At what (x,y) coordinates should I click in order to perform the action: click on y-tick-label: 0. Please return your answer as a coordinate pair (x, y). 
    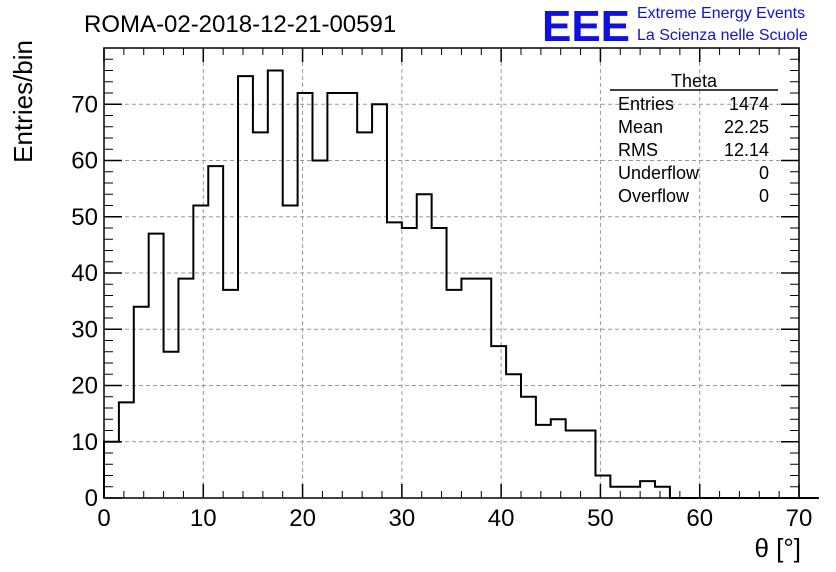
    Looking at the image, I should click on (91, 498).